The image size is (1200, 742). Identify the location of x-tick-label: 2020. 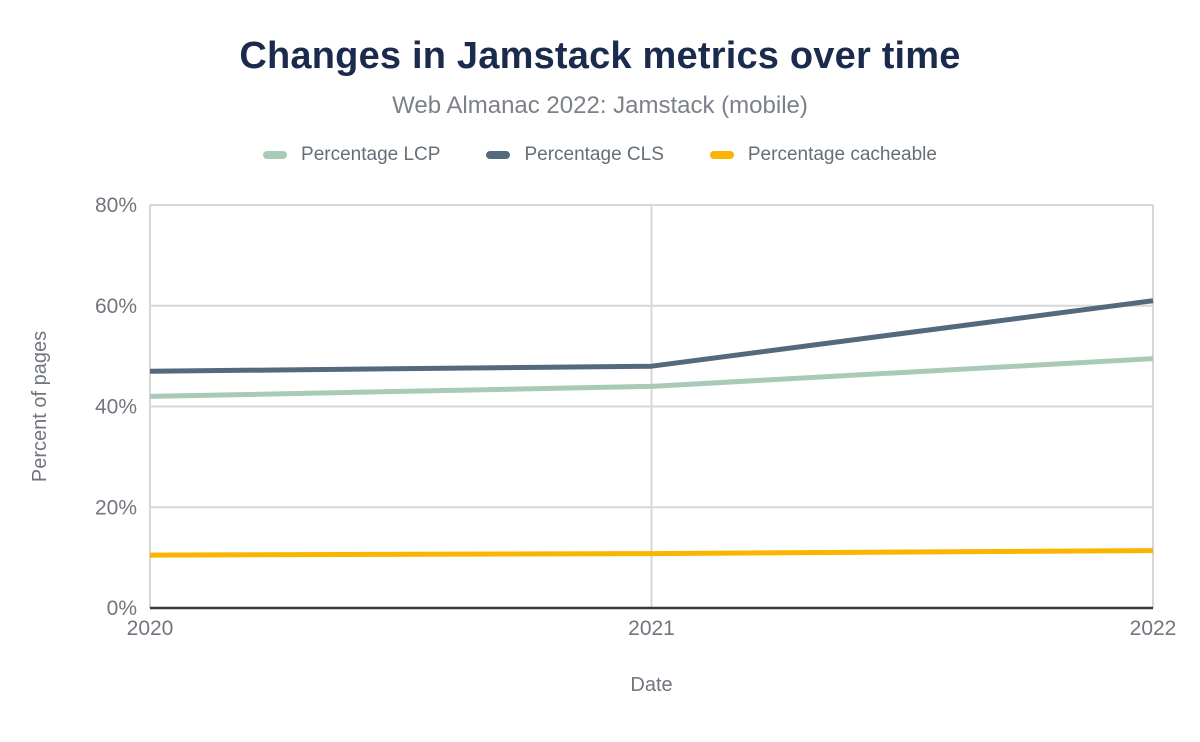
(150, 628).